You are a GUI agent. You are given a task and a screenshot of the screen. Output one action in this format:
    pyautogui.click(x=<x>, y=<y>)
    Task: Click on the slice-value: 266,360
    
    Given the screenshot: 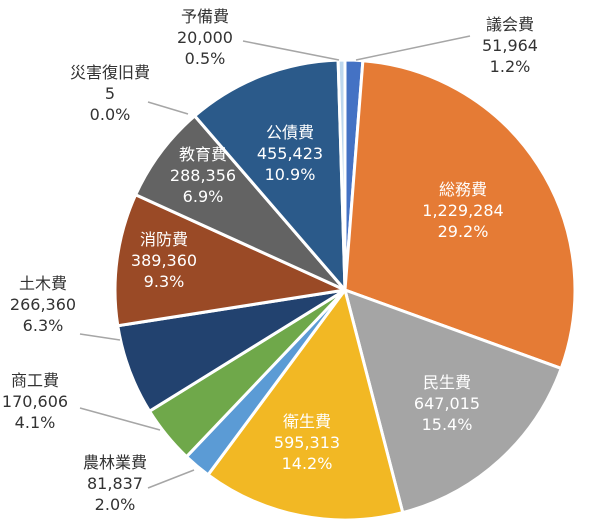 What is the action you would take?
    pyautogui.click(x=43, y=304)
    